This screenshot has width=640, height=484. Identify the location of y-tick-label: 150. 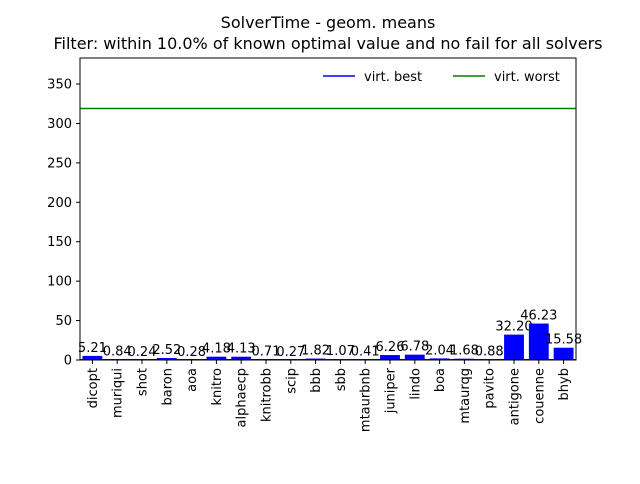
(59, 242).